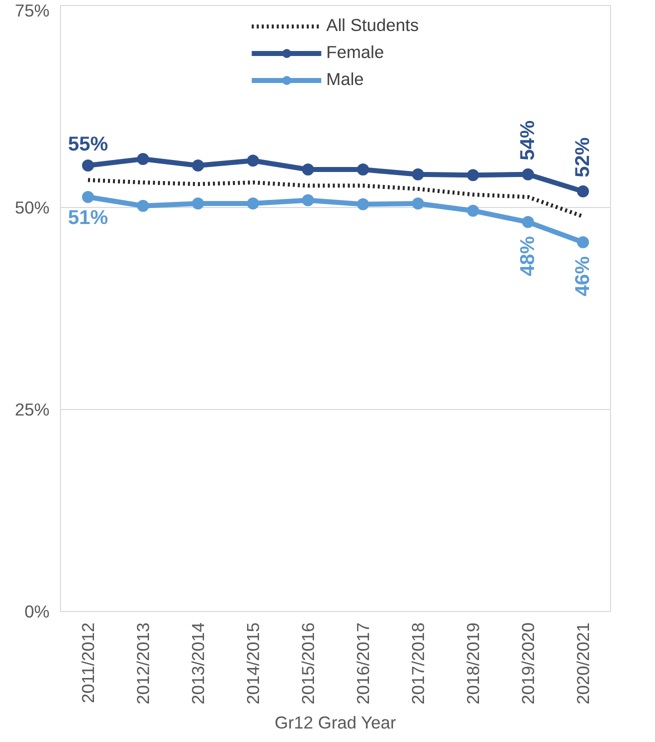  I want to click on x-tick-label: 2016/2017, so click(363, 663).